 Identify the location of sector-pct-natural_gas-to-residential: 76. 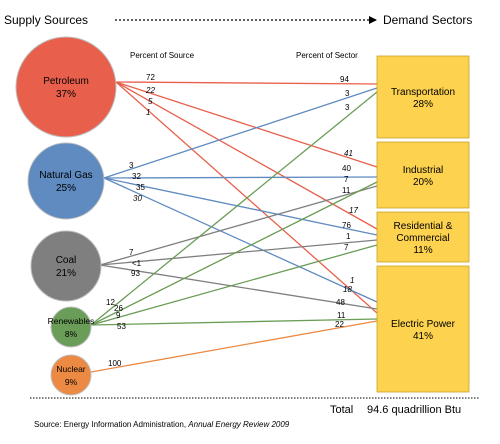
(346, 225).